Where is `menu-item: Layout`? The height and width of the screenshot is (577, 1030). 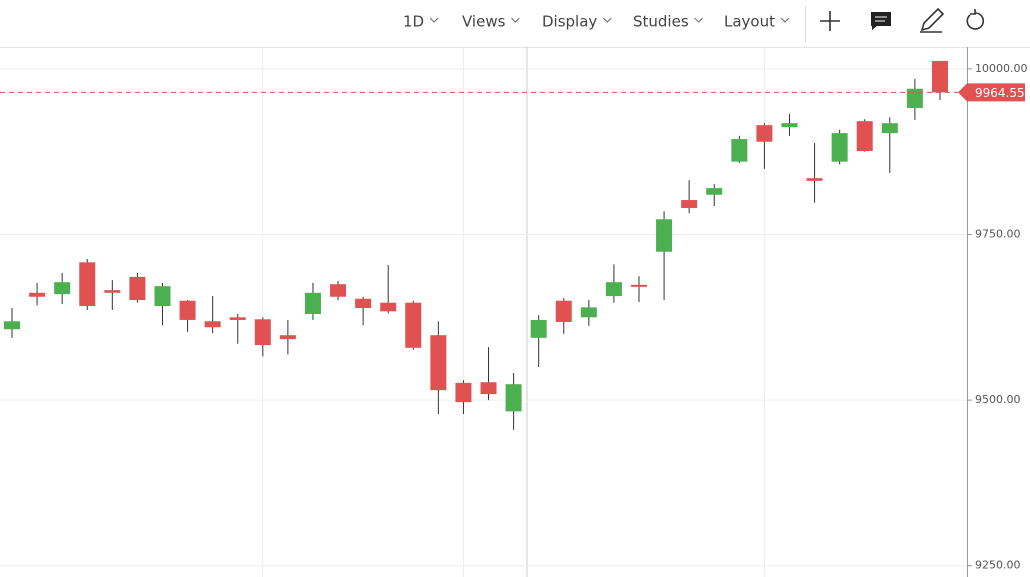 menu-item: Layout is located at coordinates (749, 22).